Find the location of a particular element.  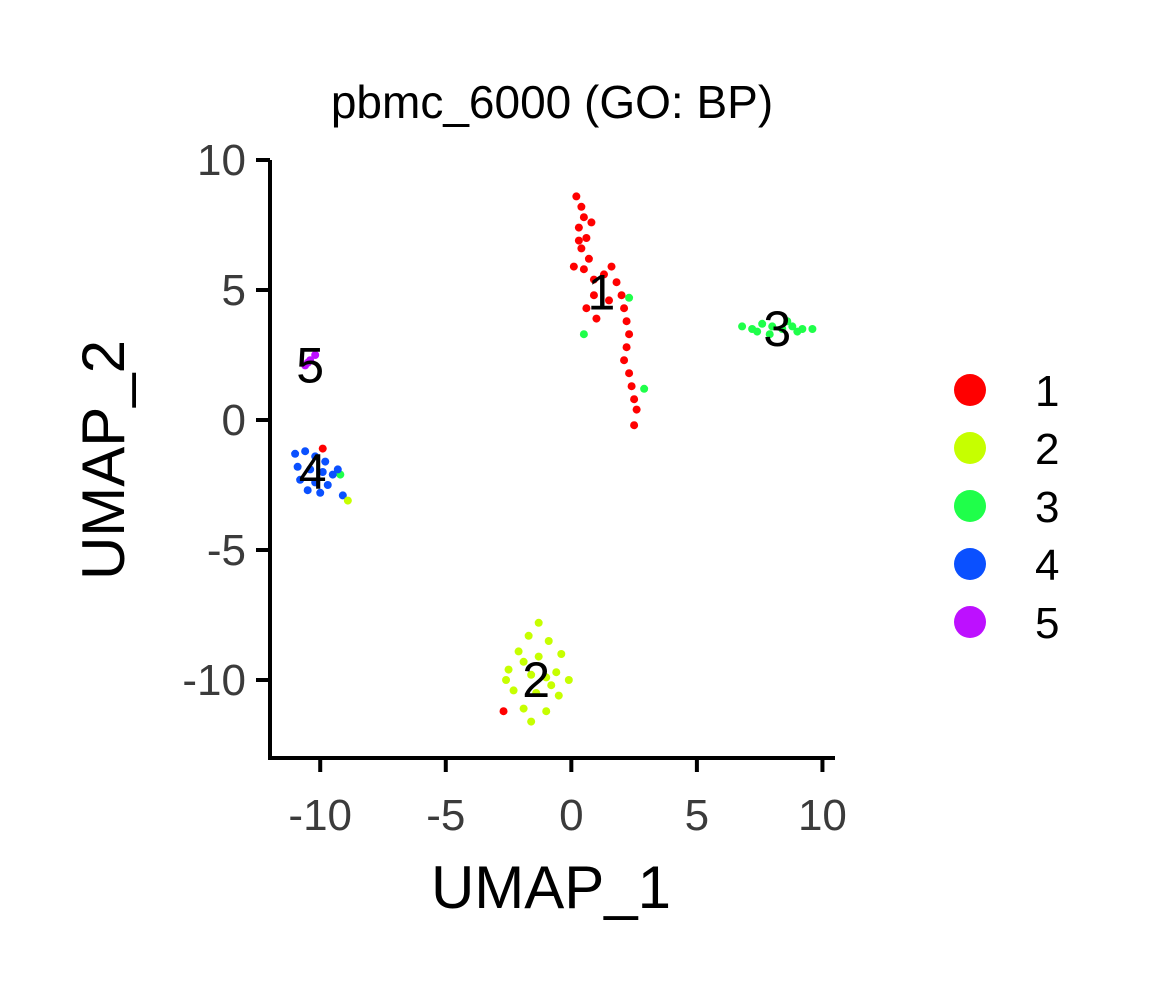

legend-label-4: 4 is located at coordinates (1047, 565).